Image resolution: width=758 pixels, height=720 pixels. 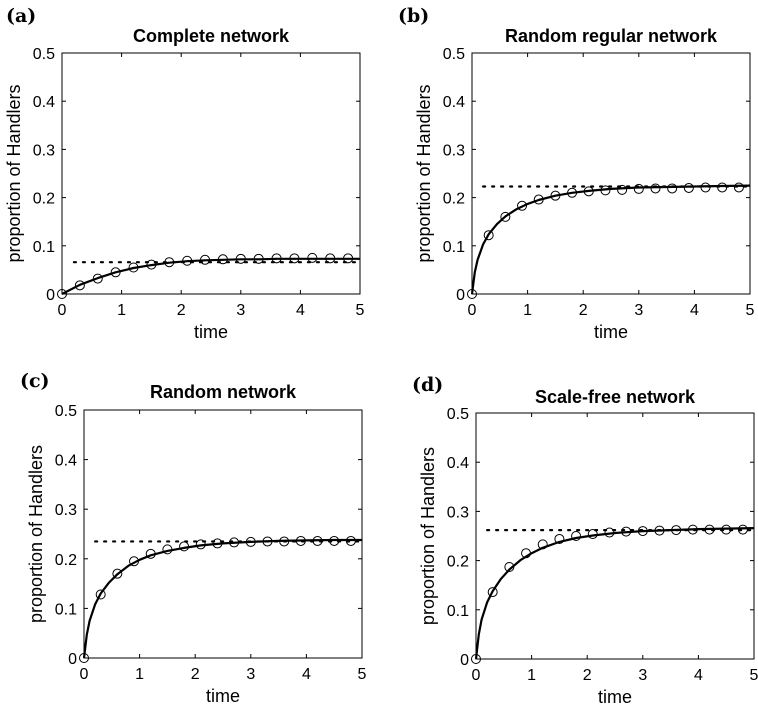 I want to click on chart-title: Scale-free network, so click(x=615, y=397).